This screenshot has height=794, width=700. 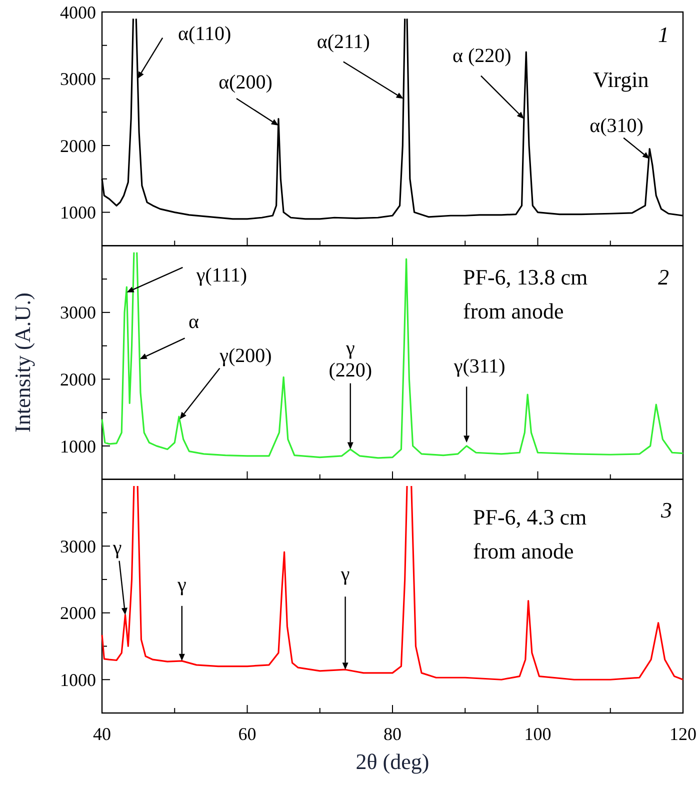 I want to click on annotation: α(211), so click(x=343, y=41).